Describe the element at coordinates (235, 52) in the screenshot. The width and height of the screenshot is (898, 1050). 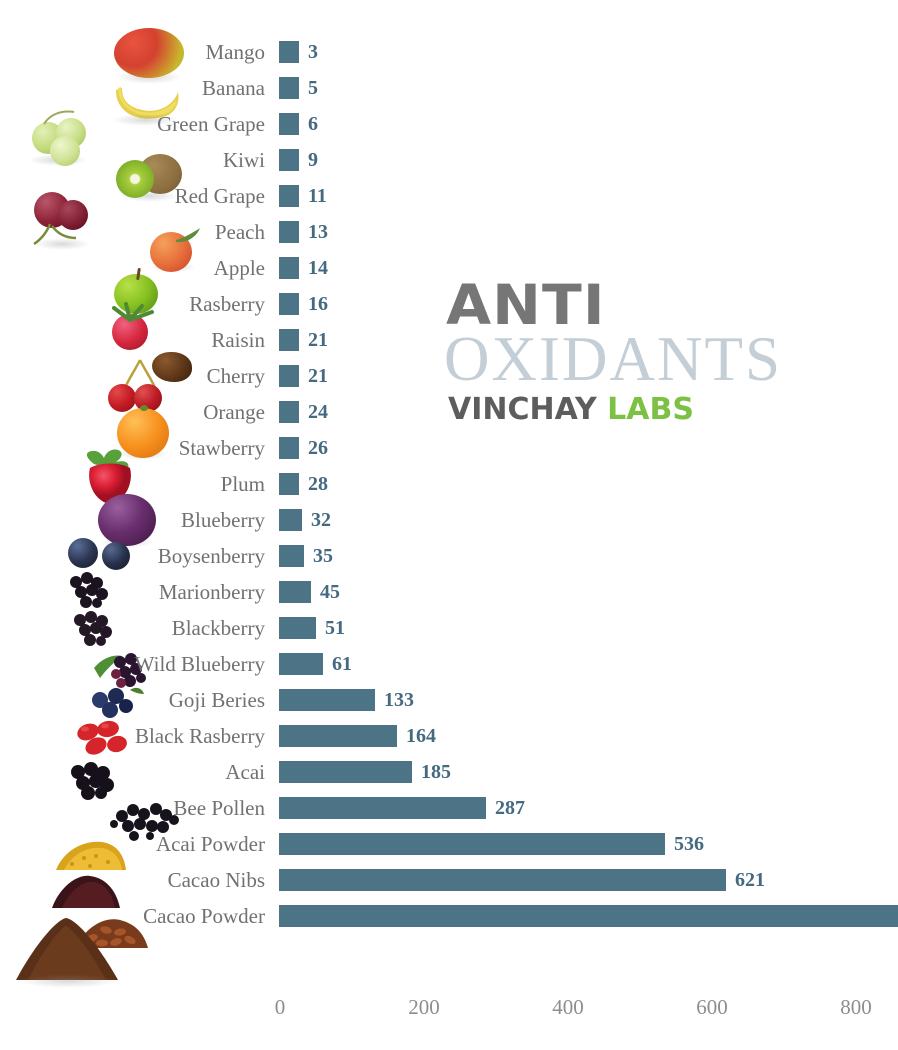
I see `category-label: Mango` at that location.